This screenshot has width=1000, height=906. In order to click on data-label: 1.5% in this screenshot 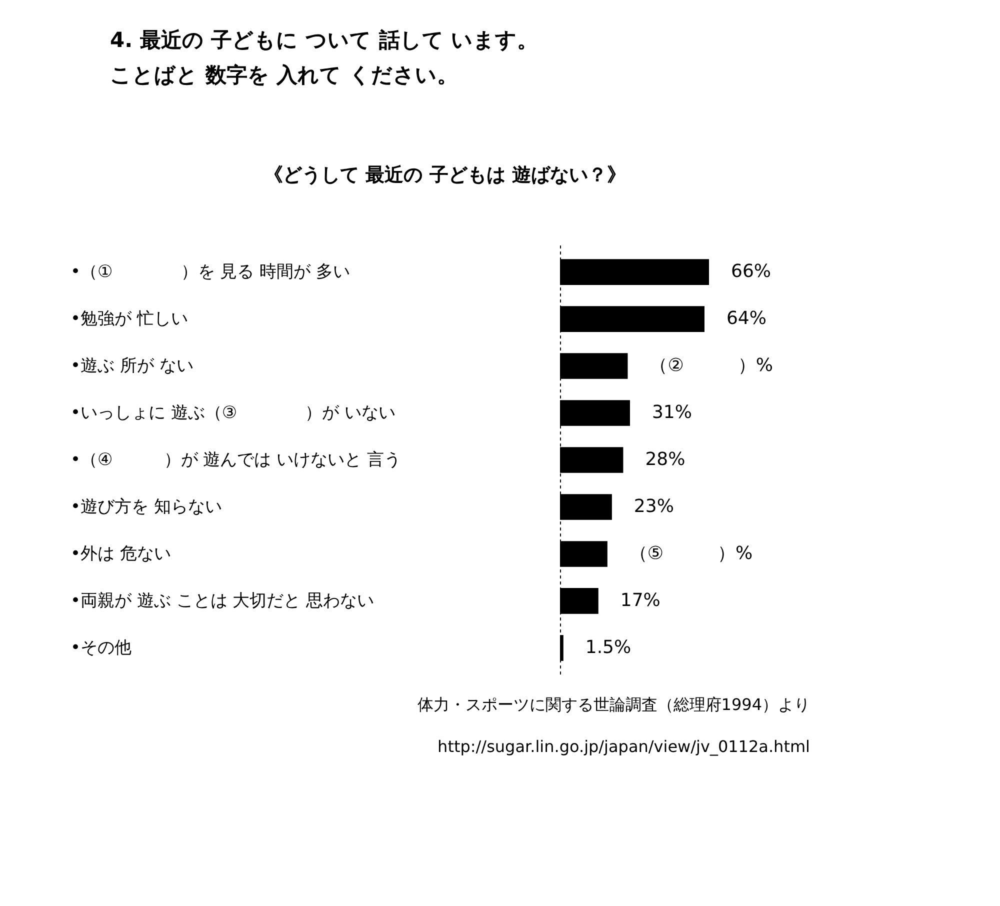, I will do `click(608, 647)`.